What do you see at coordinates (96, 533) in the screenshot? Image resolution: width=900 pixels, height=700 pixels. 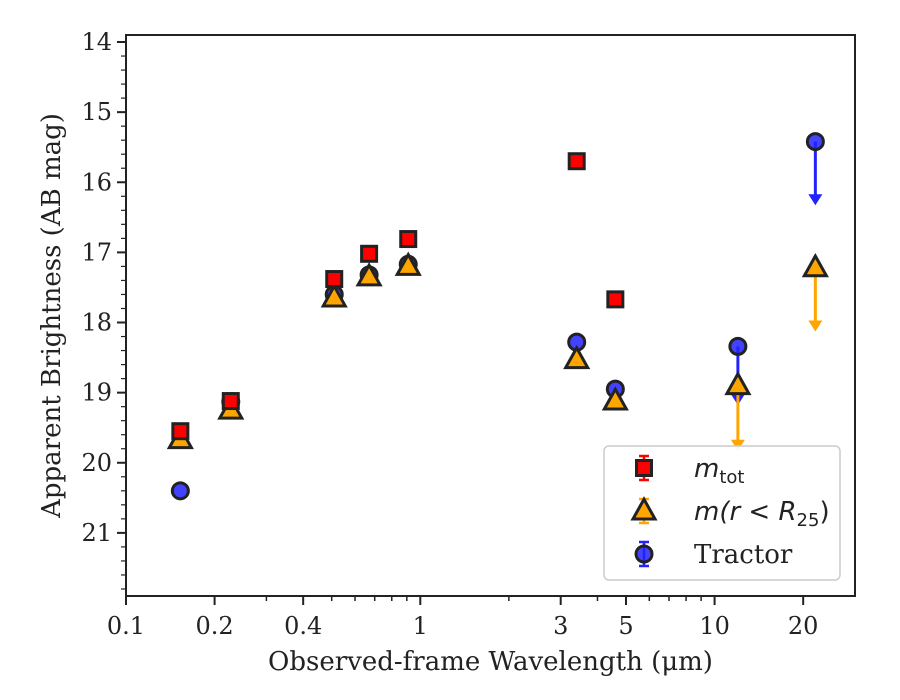 I see `y-tick-label: 21` at bounding box center [96, 533].